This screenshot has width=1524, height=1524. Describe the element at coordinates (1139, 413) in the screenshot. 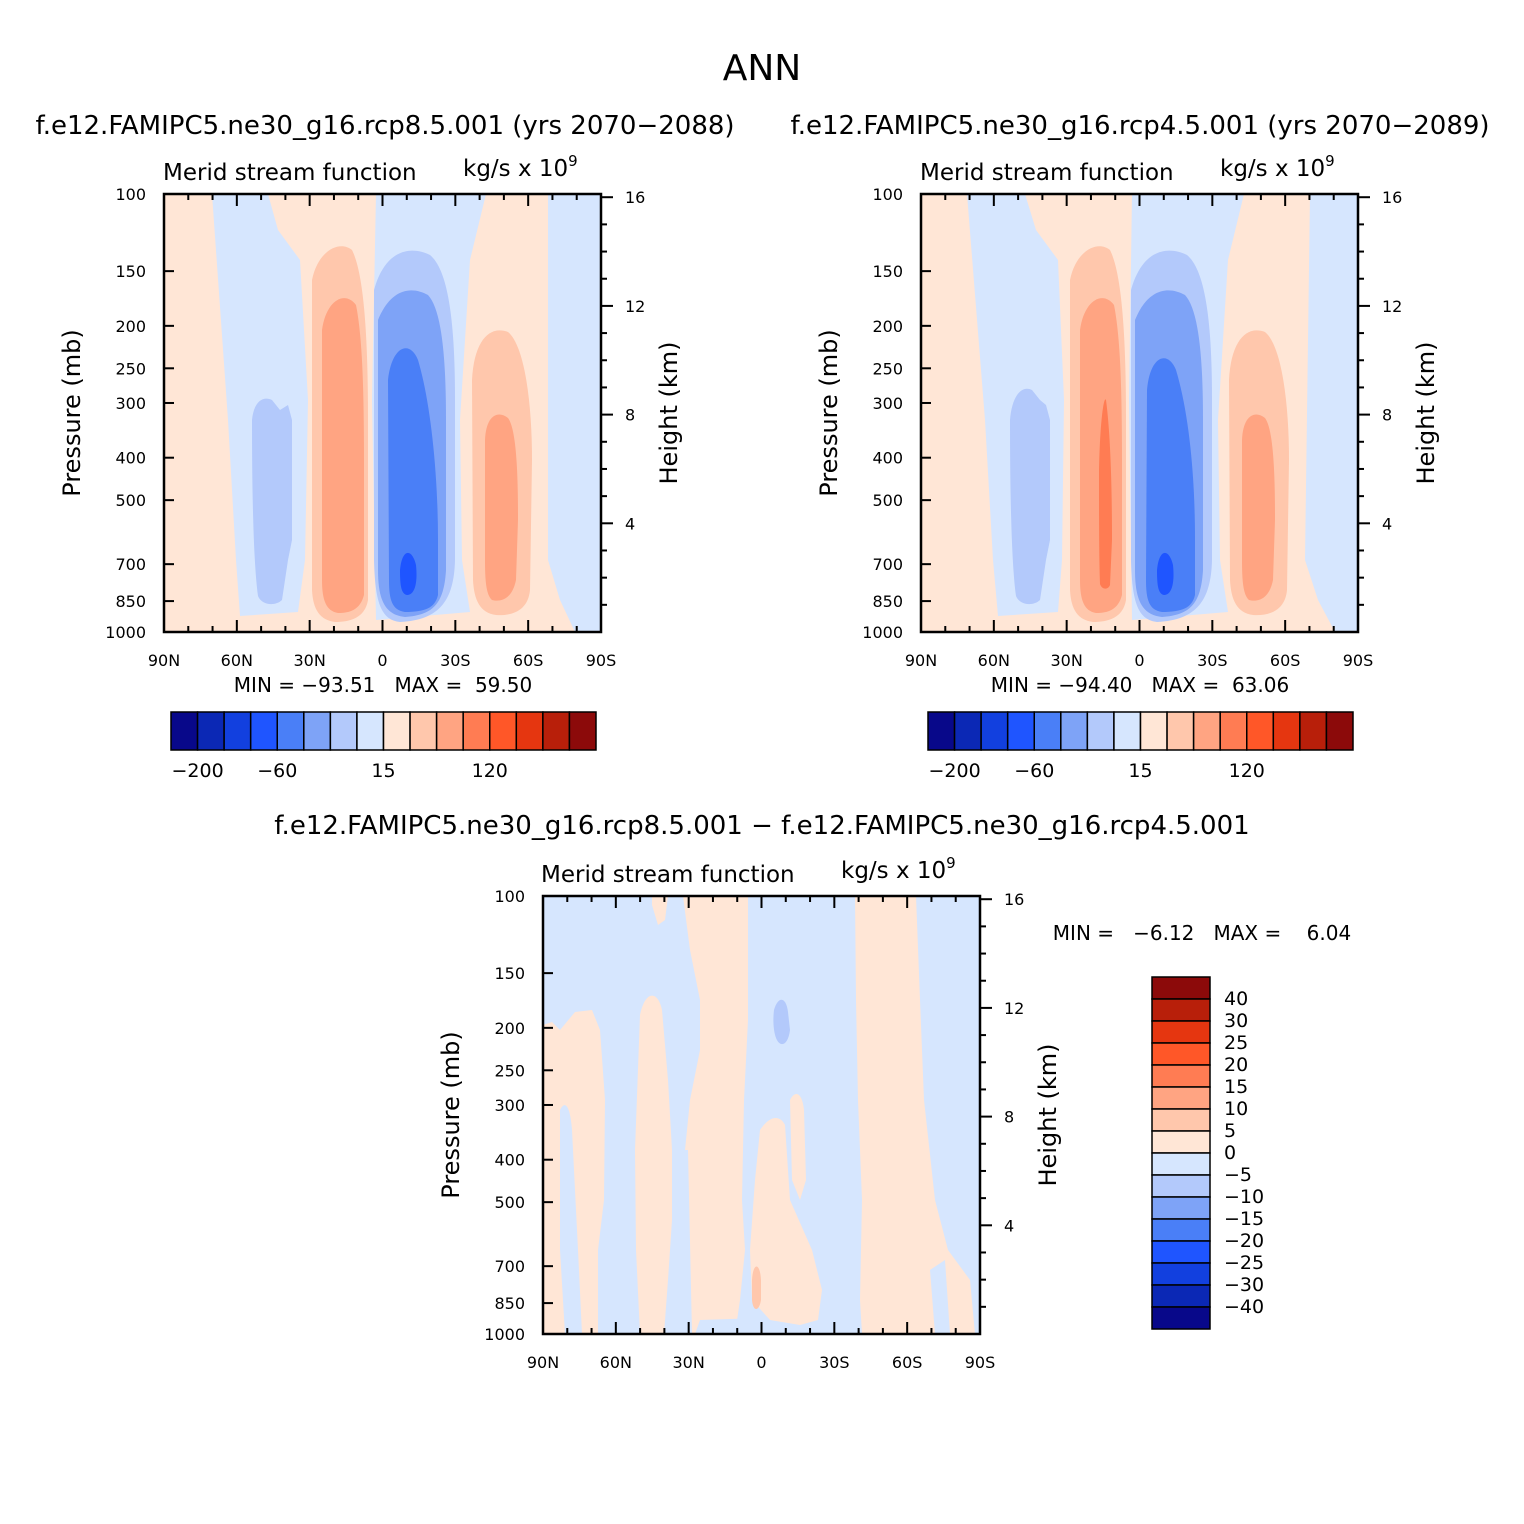

I see `contour-field` at that location.